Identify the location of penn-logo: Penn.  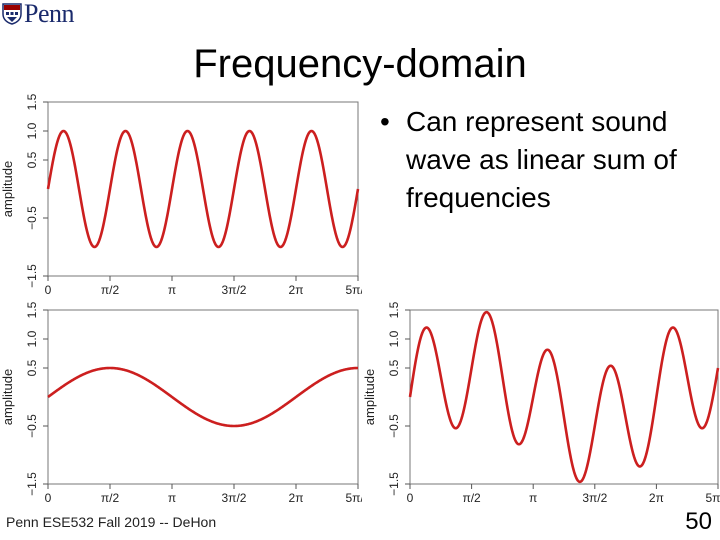
(52, 14).